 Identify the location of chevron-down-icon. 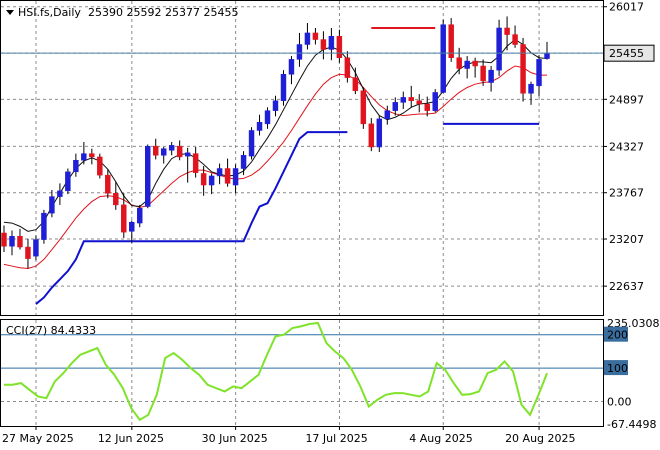
(10, 12).